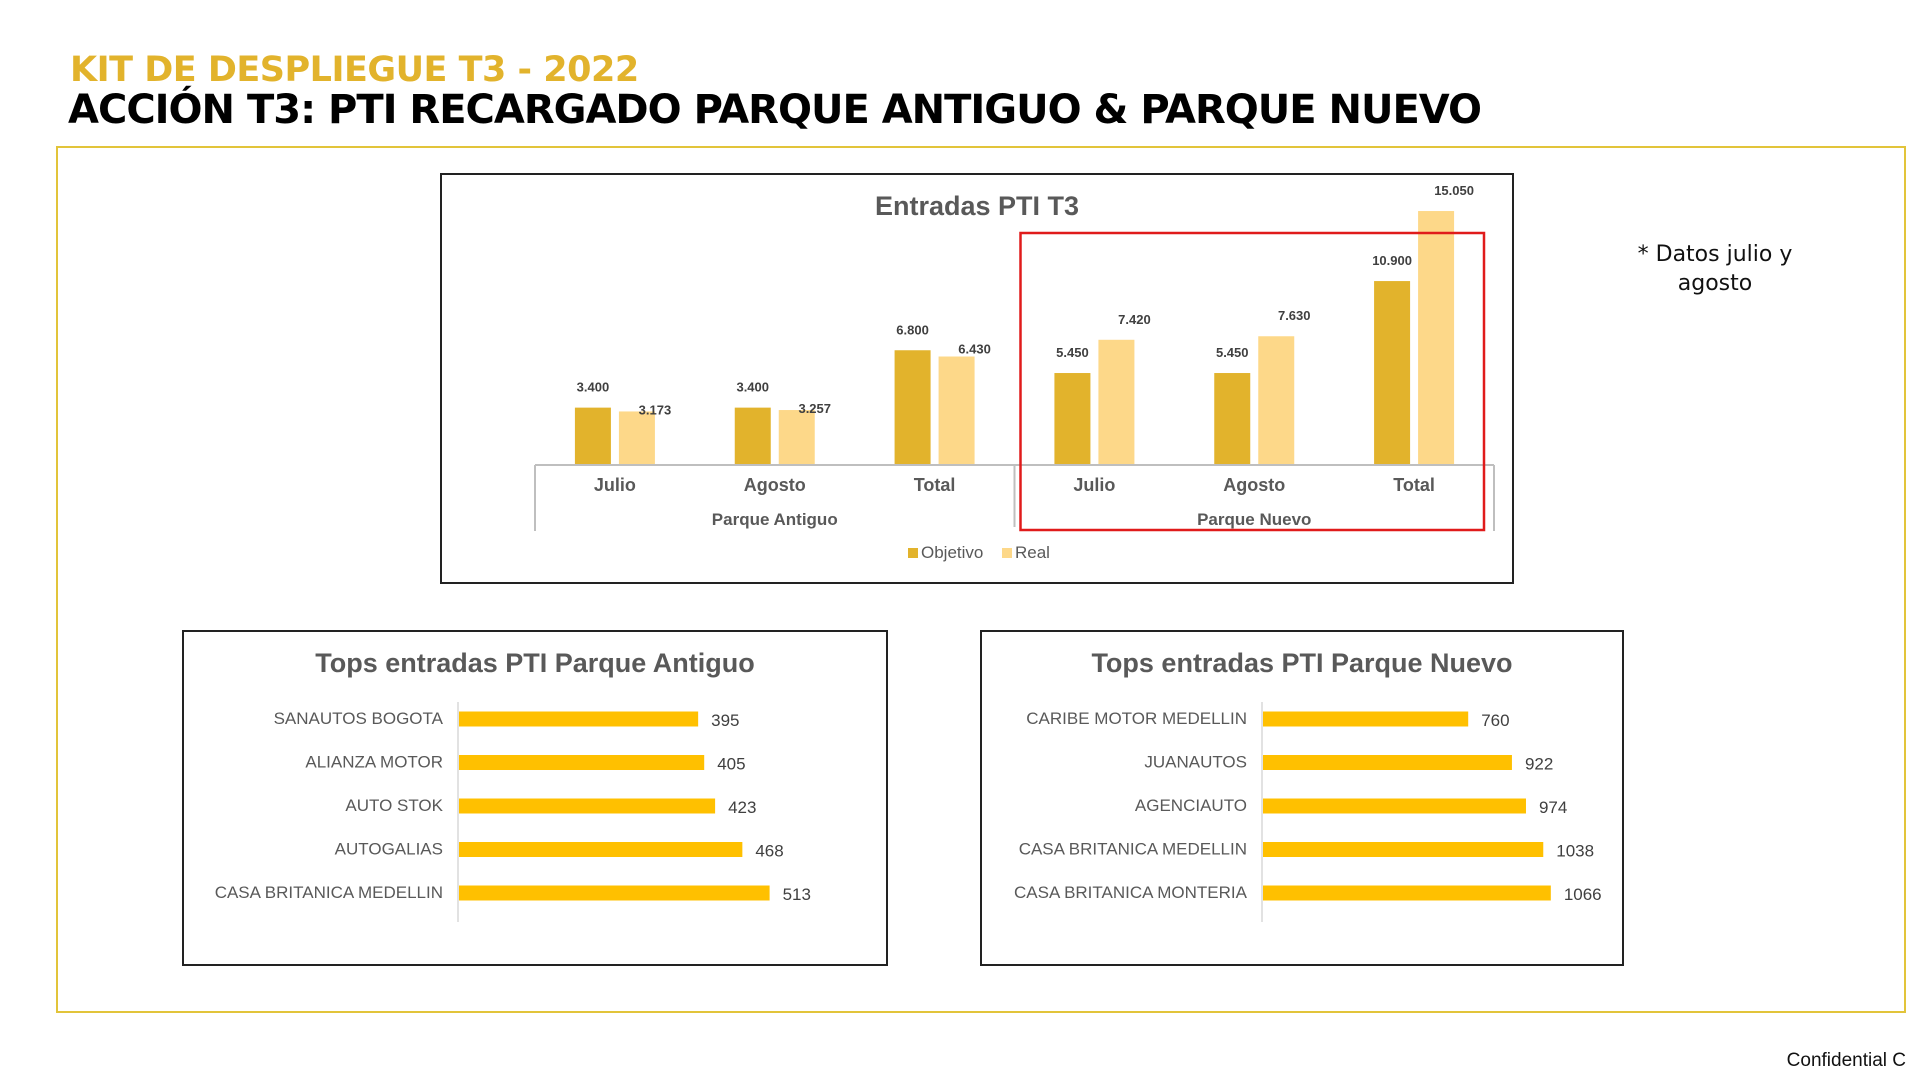  I want to click on group-label-parque-nuevo: Parque Nuevo, so click(1254, 519).